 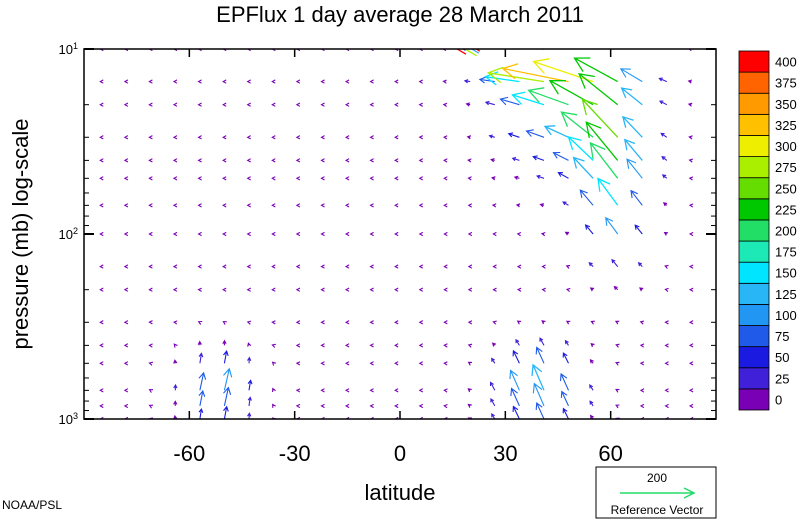 I want to click on colorbar-label: 225, so click(x=786, y=209).